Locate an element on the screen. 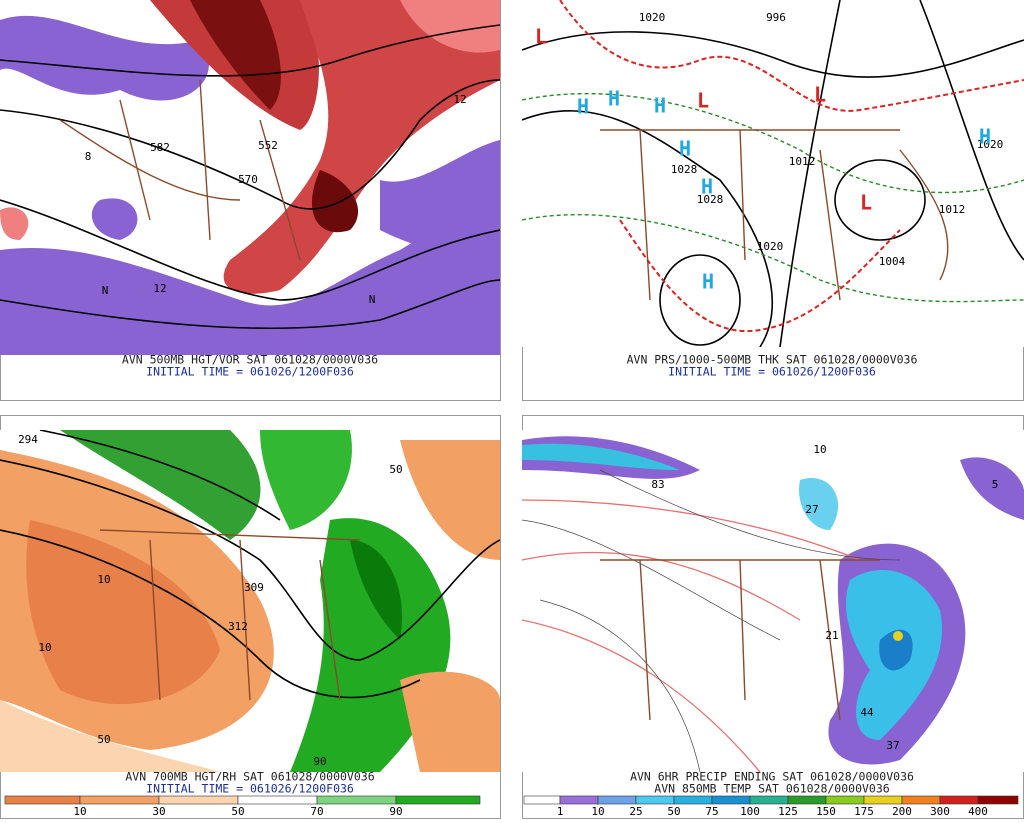 Image resolution: width=1024 pixels, height=823 pixels. contour-label: 83 is located at coordinates (657, 484).